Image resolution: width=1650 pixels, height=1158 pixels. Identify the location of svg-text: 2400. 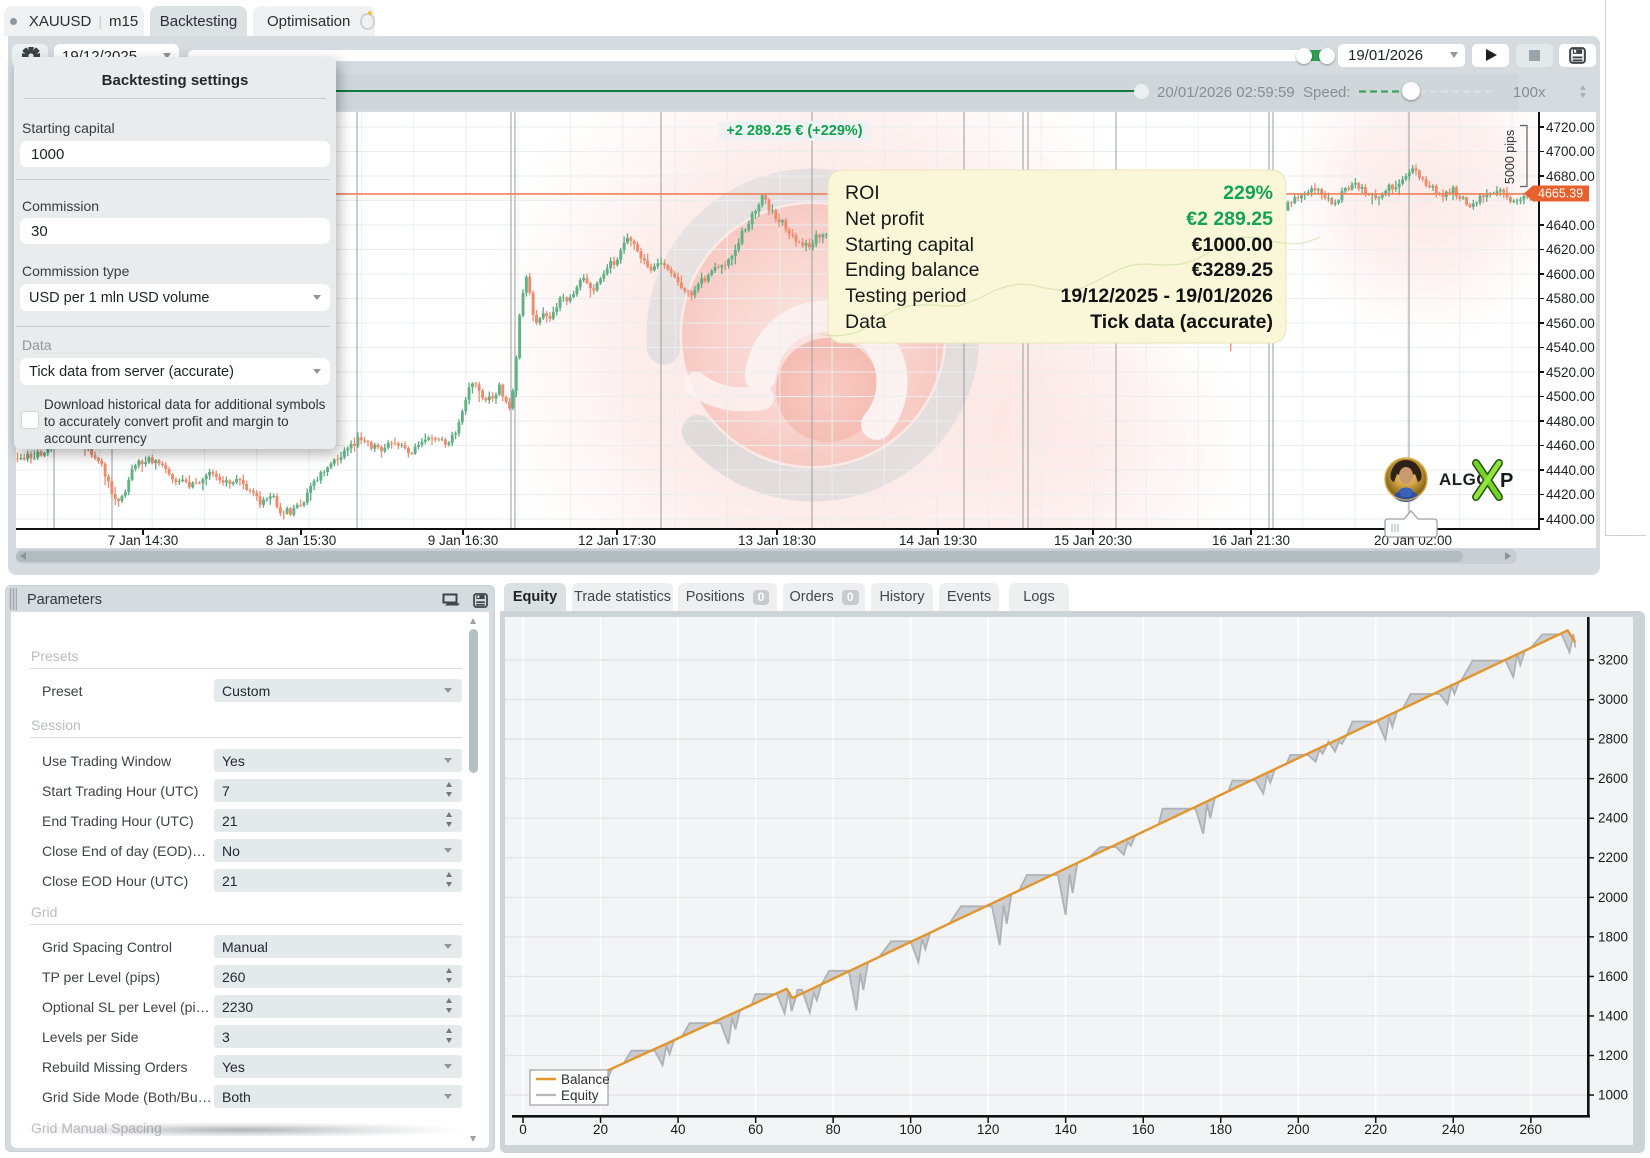
(1613, 818).